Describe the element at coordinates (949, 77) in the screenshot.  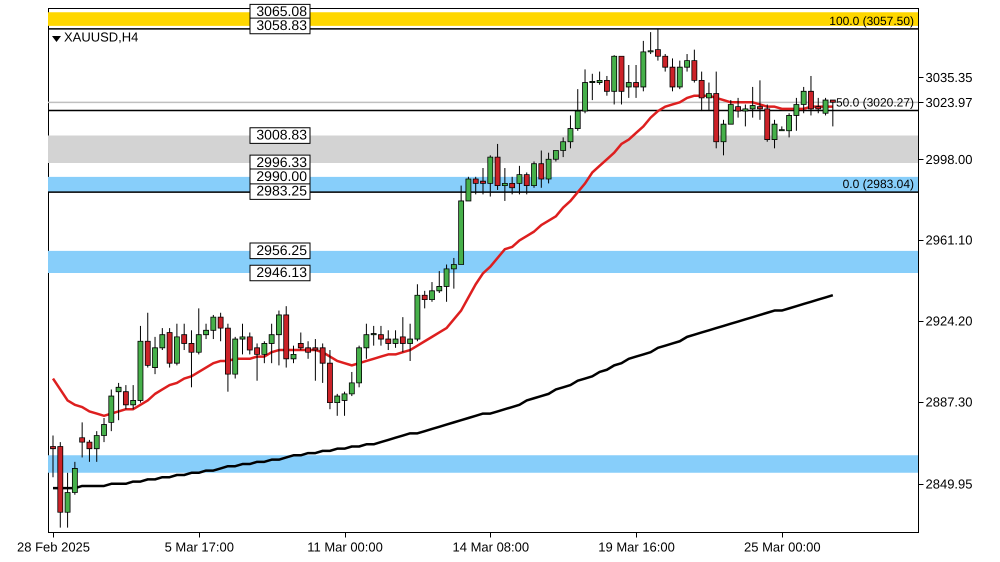
I see `y-tick-label: 3035.35` at that location.